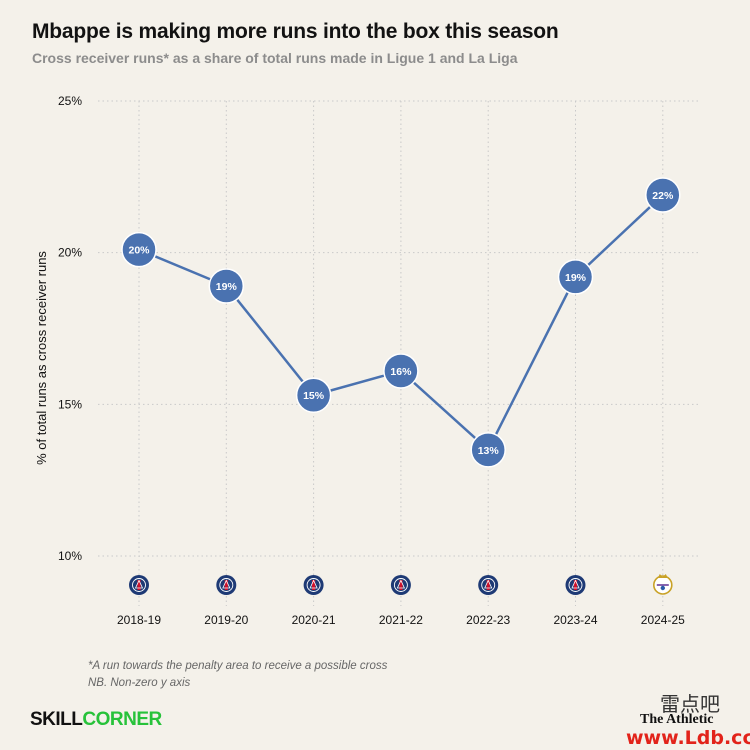  I want to click on x-tick-label: 2022-23, so click(488, 620).